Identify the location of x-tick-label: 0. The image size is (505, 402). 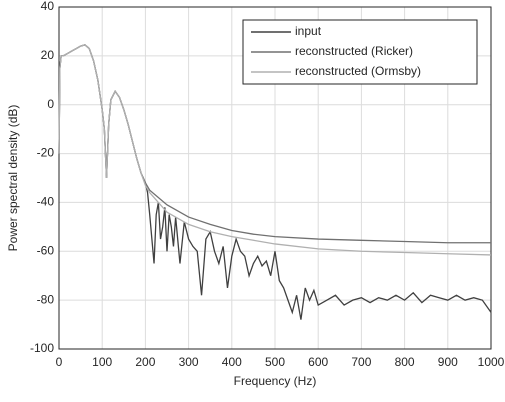
(59, 362).